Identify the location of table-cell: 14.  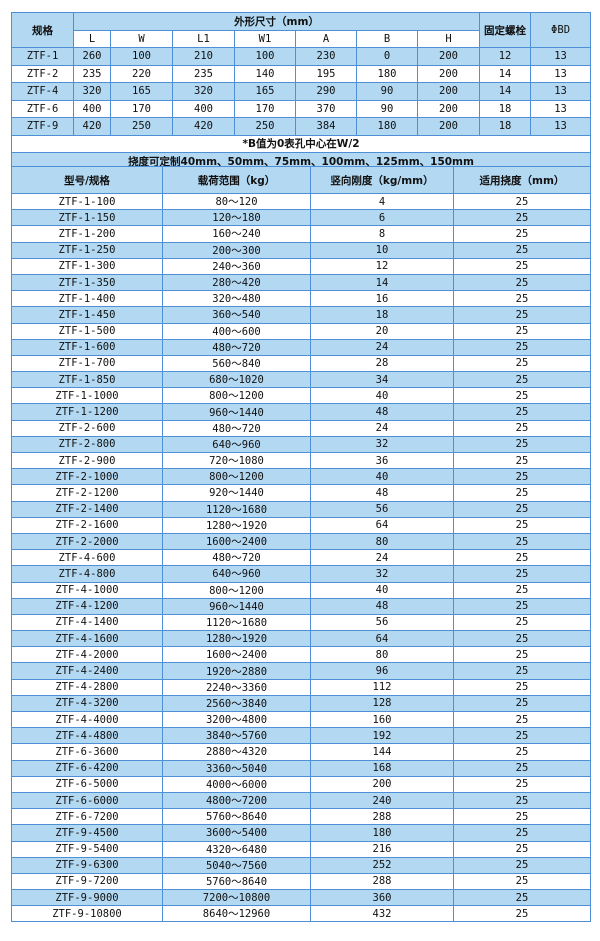
(505, 91).